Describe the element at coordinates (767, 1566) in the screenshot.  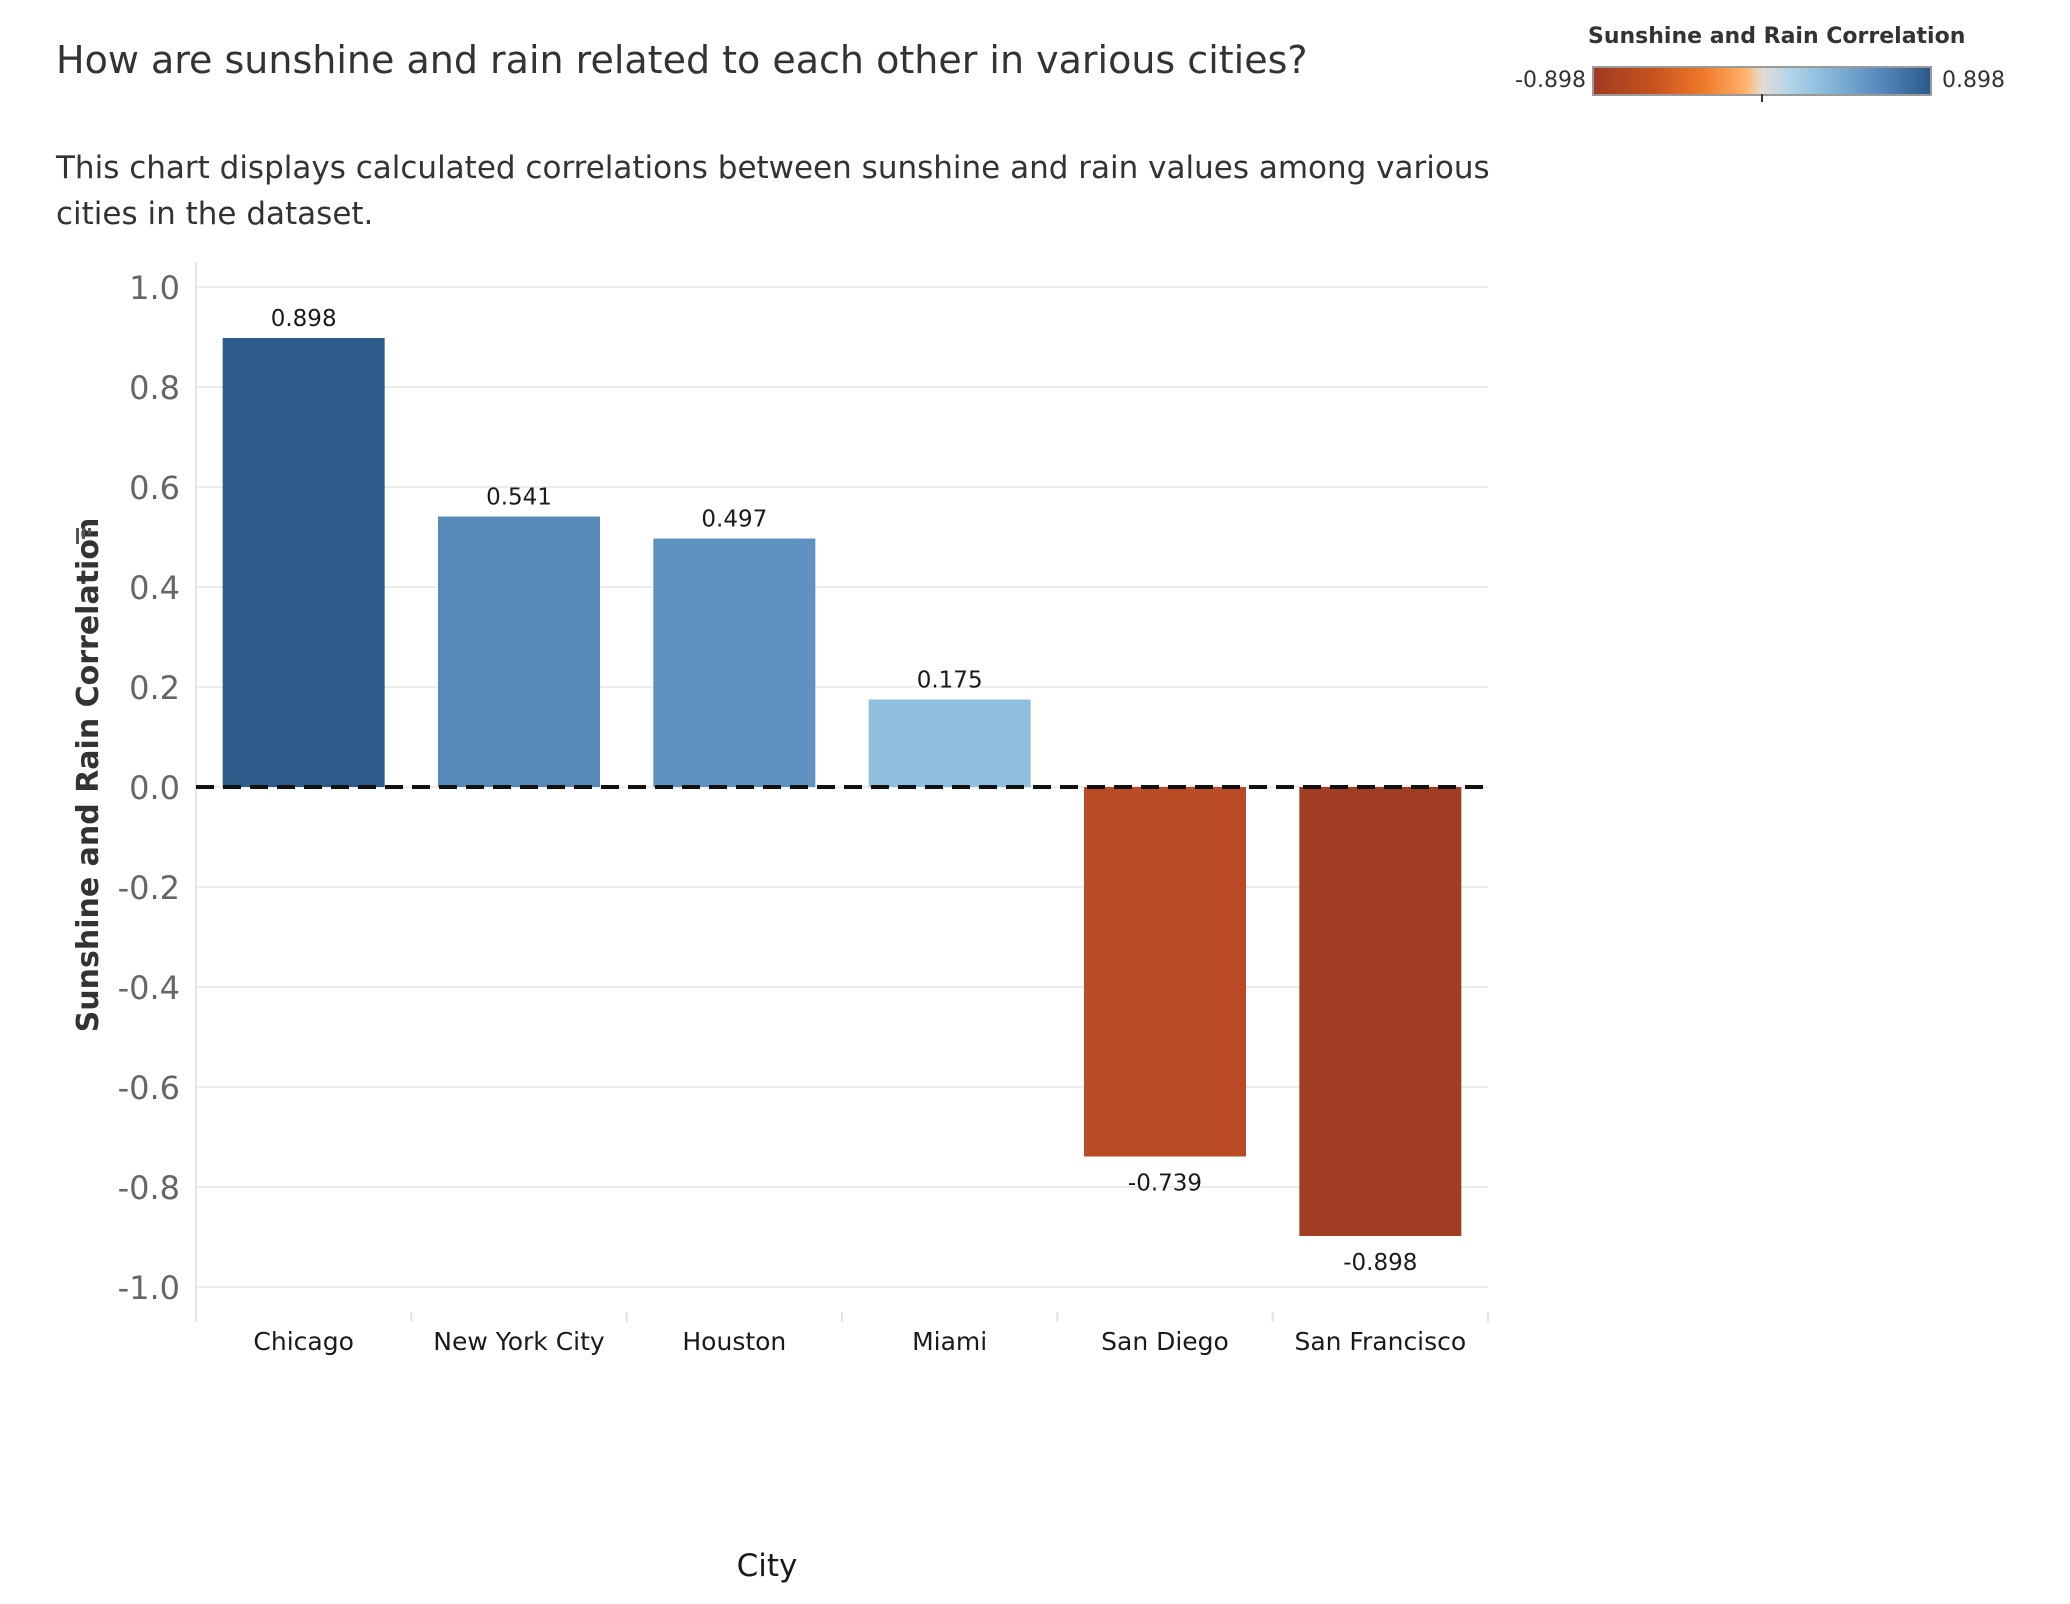
I see `x-axis-title: City` at that location.